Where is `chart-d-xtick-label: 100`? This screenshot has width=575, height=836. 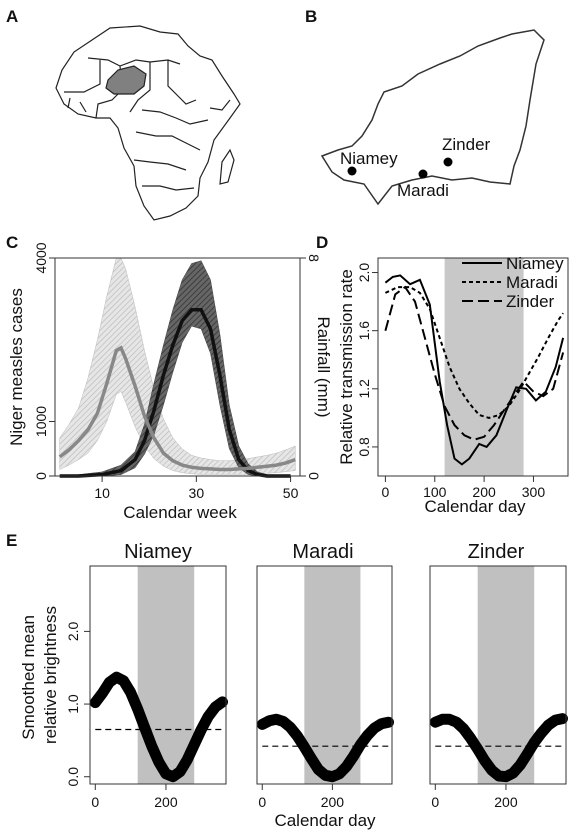 chart-d-xtick-label: 100 is located at coordinates (435, 492).